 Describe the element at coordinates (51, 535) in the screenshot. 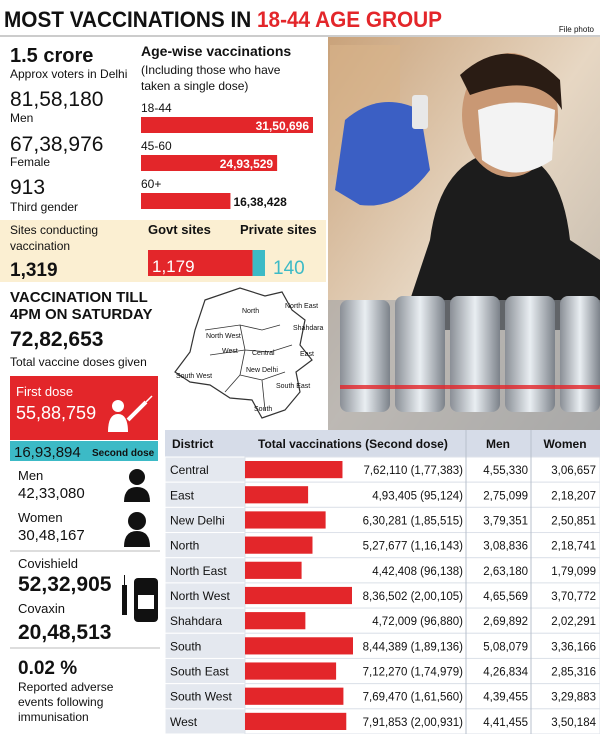

I see `women-value: 30,48,167` at that location.